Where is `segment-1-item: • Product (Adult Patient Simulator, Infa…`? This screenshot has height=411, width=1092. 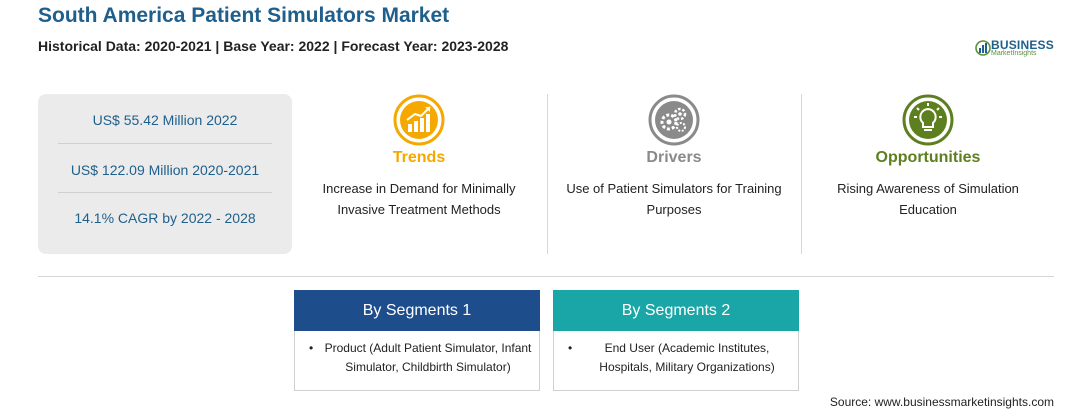 segment-1-item: • Product (Adult Patient Simulator, Infa… is located at coordinates (422, 358).